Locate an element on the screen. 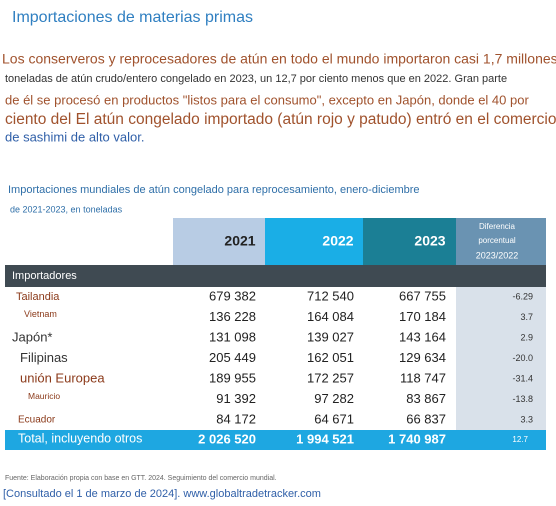 The width and height of the screenshot is (556, 506). diff-header: 2023/2022 is located at coordinates (497, 255).